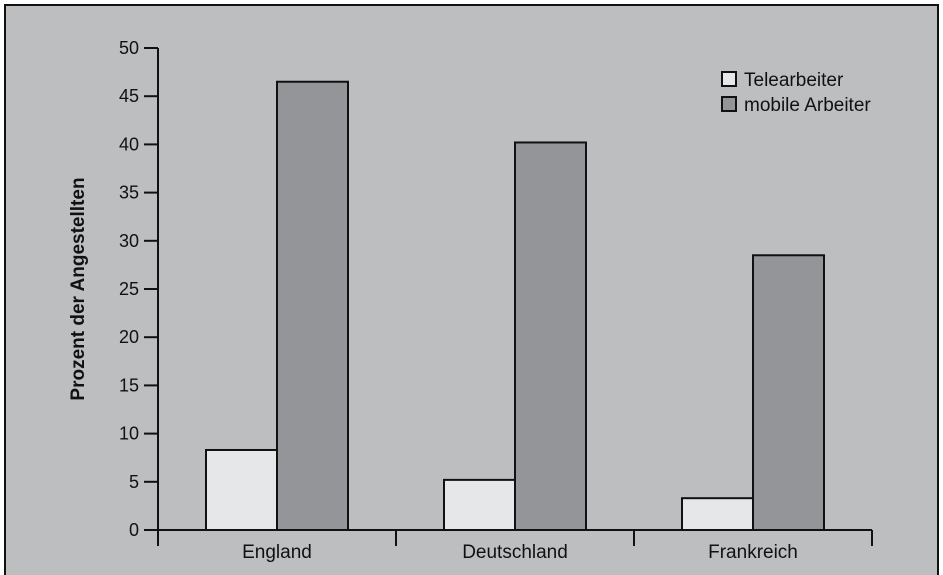 This screenshot has width=943, height=575. What do you see at coordinates (129, 385) in the screenshot?
I see `y-tick-label: 15` at bounding box center [129, 385].